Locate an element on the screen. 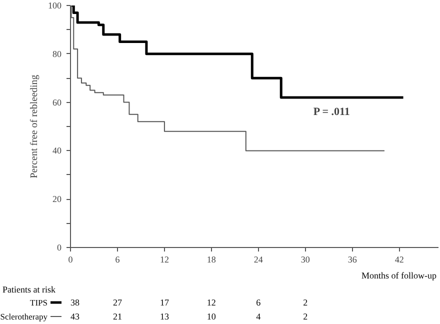  y-tick-label: 0 is located at coordinates (59, 247).